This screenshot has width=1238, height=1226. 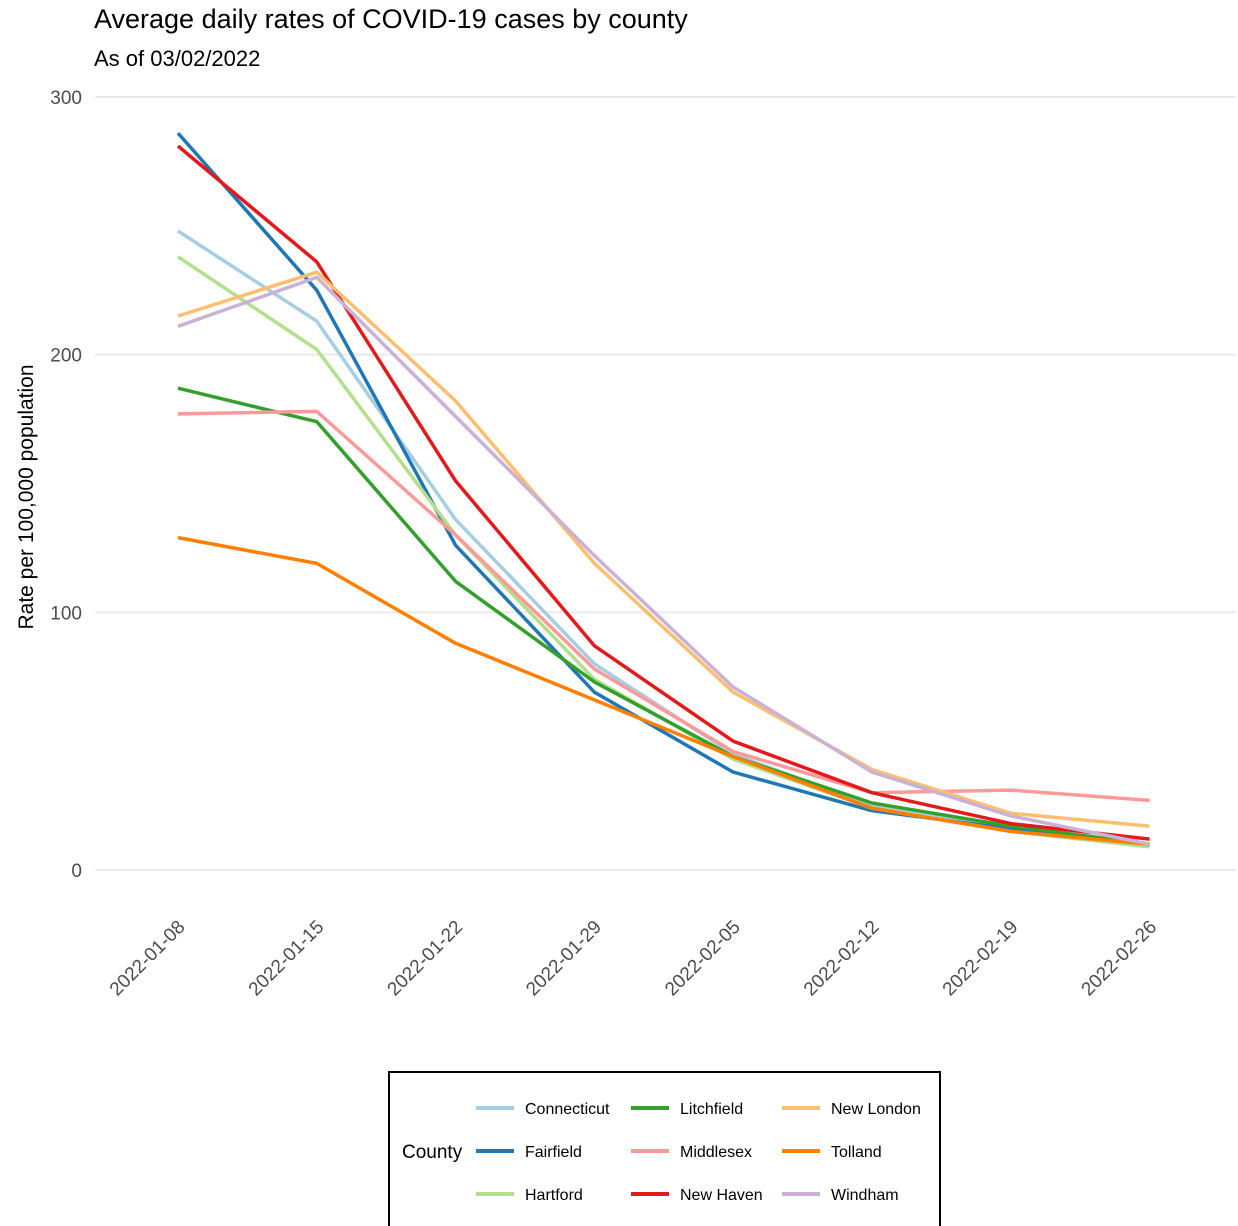 I want to click on x-tick-label: 2022-02-12, so click(x=842, y=959).